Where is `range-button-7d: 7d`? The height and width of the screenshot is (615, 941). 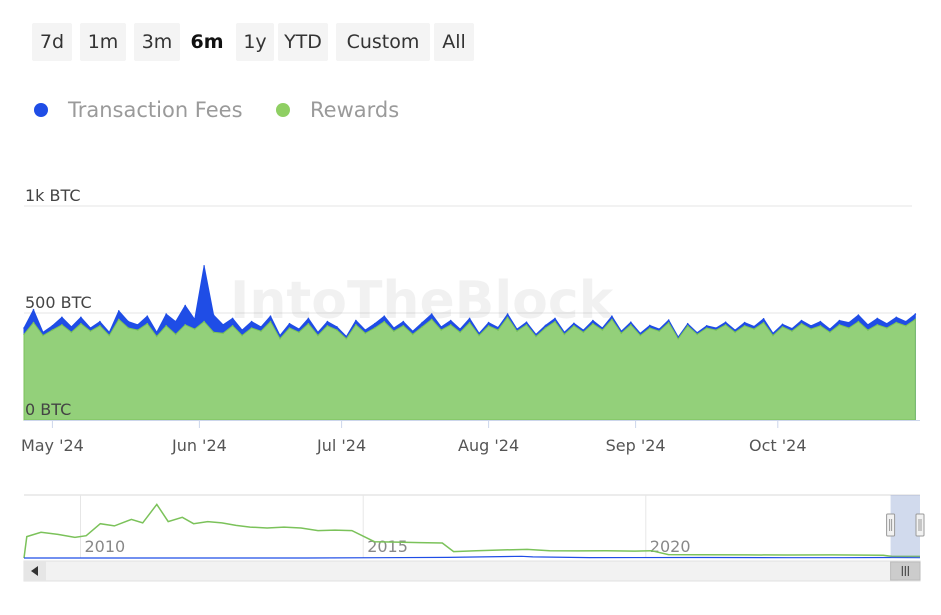
range-button-7d: 7d is located at coordinates (52, 42).